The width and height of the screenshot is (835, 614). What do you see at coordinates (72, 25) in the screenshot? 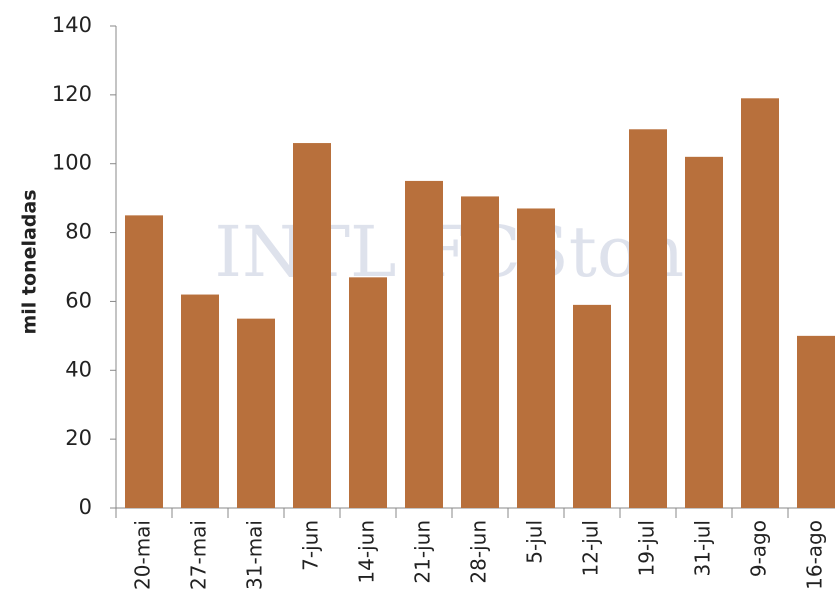
I see `y-tick-label: 140` at bounding box center [72, 25].